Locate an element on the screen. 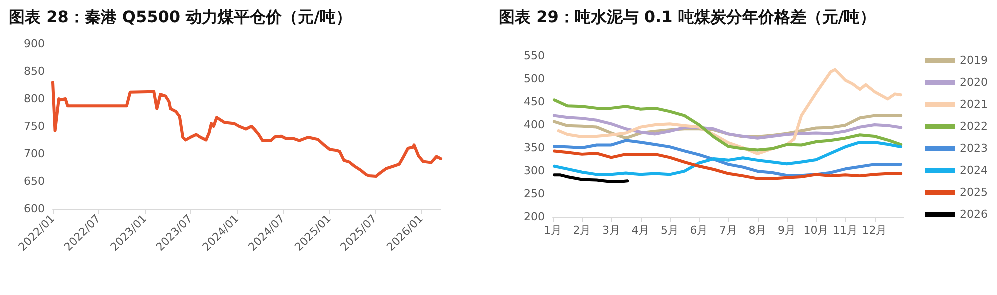  y-tick-label: 600 is located at coordinates (34, 209).